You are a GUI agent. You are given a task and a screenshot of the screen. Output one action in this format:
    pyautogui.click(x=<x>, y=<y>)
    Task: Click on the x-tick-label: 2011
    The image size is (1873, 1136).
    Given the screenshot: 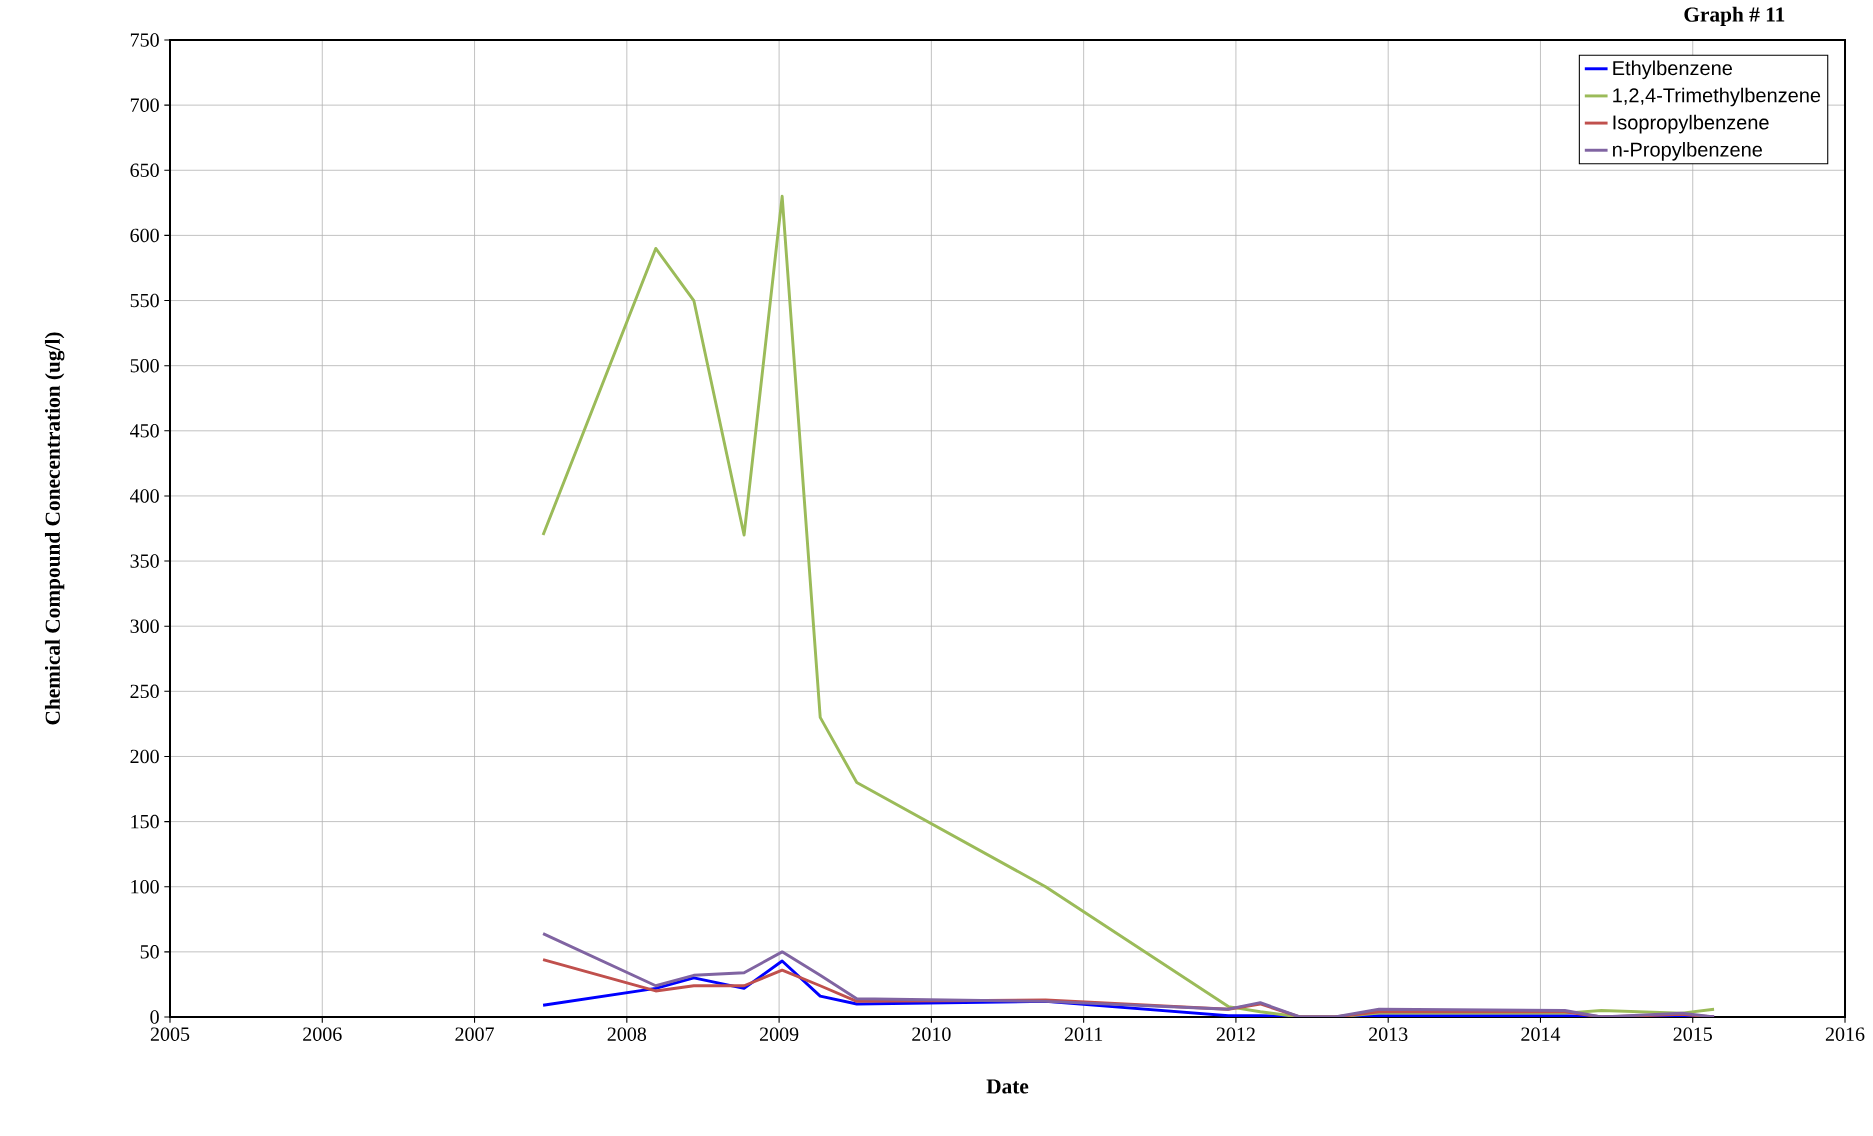 What is the action you would take?
    pyautogui.click(x=1083, y=1034)
    